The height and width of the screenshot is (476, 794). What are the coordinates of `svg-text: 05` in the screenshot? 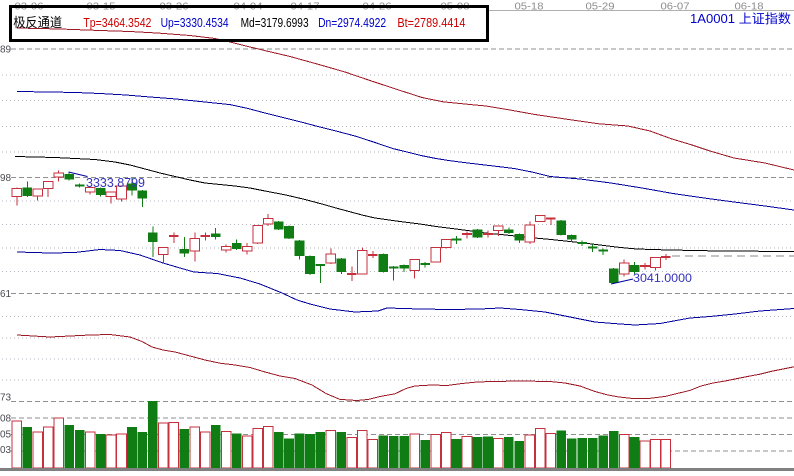 It's located at (6, 435).